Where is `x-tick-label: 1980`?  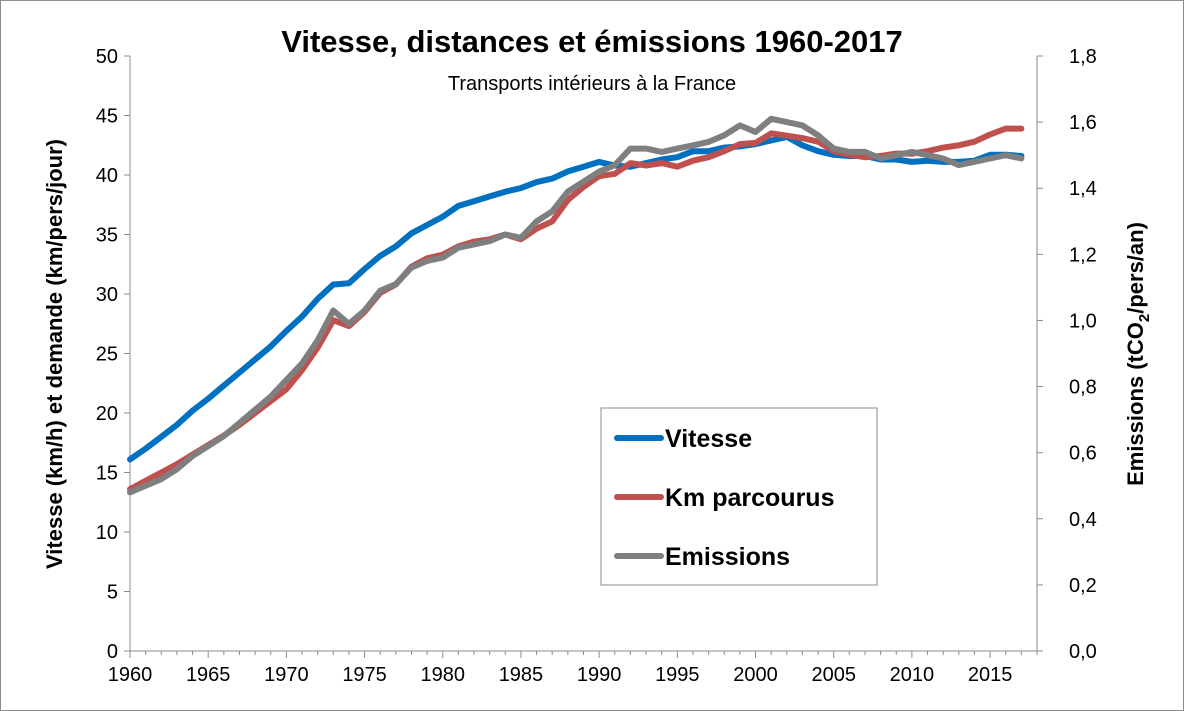 x-tick-label: 1980 is located at coordinates (443, 675).